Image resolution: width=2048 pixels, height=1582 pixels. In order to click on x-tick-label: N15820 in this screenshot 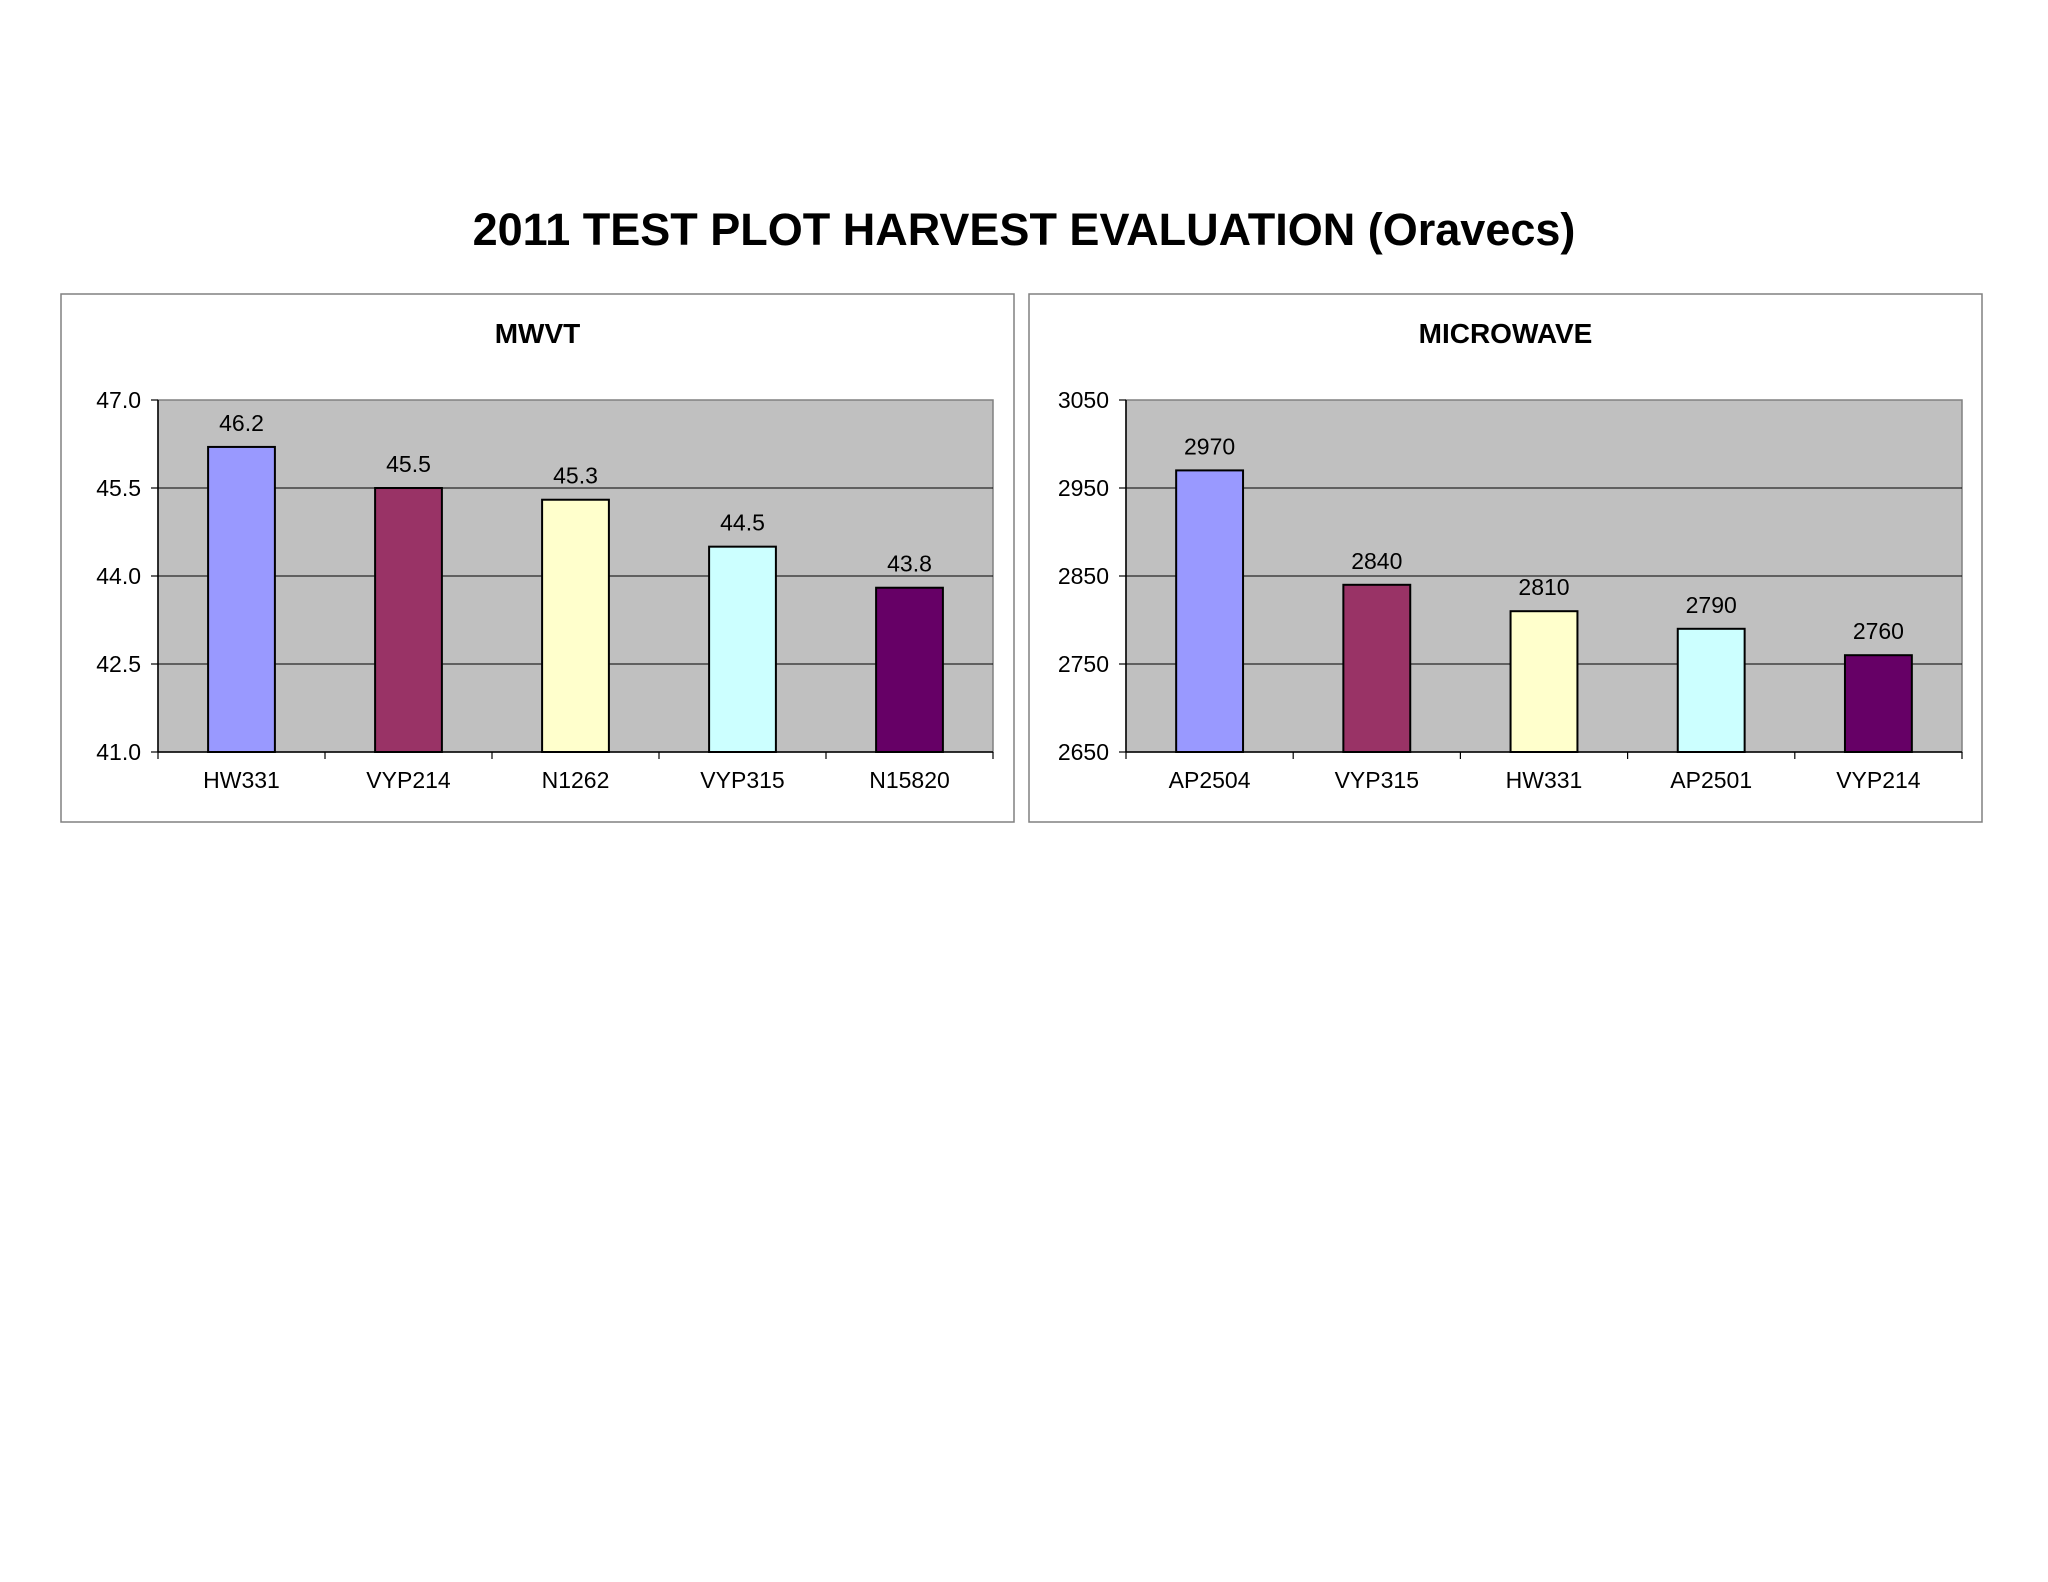, I will do `click(909, 780)`.